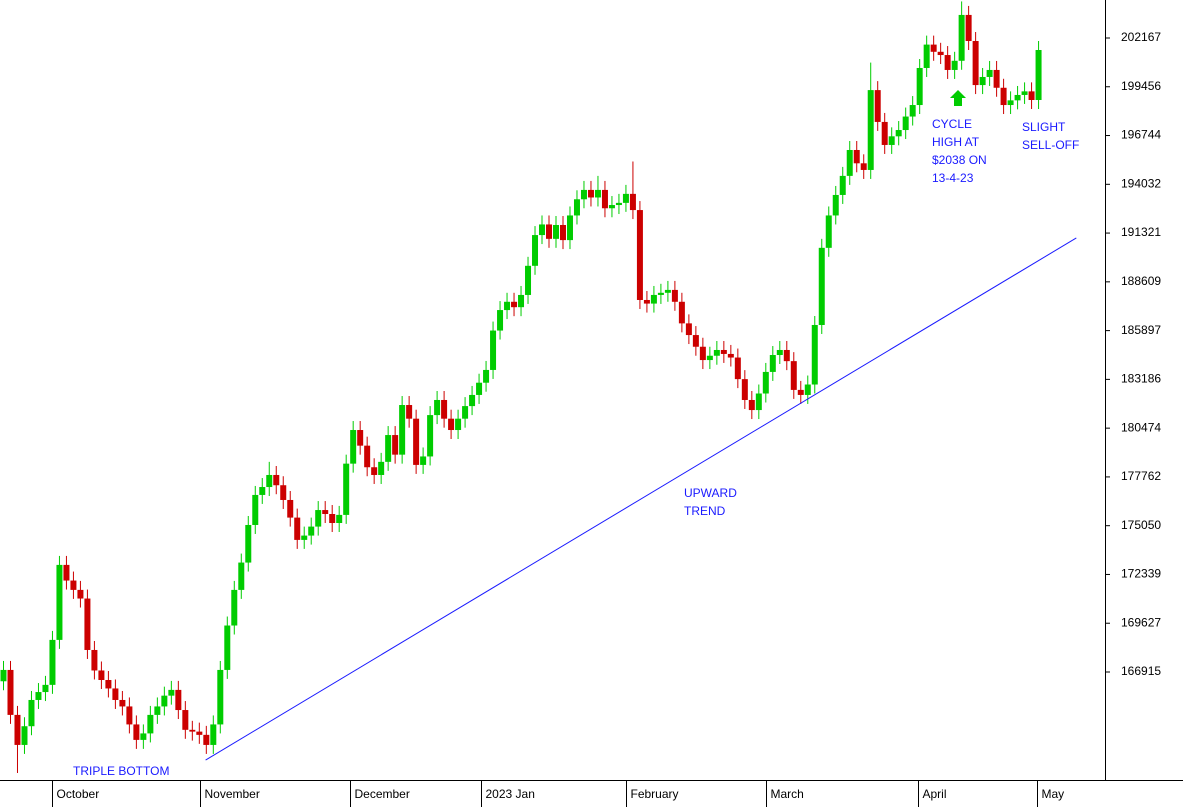  What do you see at coordinates (952, 124) in the screenshot?
I see `annotation: CYCLE` at bounding box center [952, 124].